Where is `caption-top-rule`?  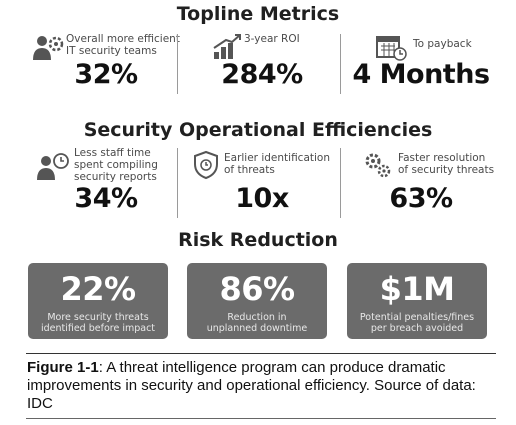 caption-top-rule is located at coordinates (261, 353).